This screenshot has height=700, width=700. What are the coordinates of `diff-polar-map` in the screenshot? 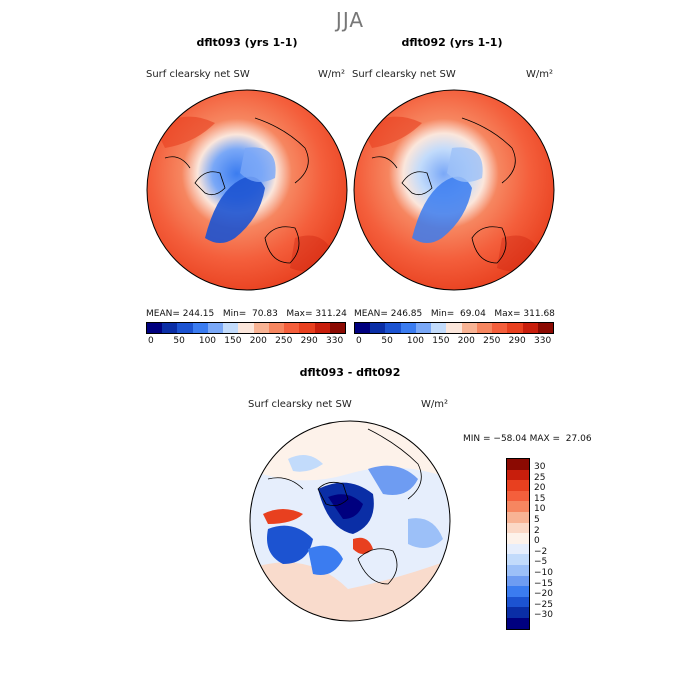 It's located at (350, 521).